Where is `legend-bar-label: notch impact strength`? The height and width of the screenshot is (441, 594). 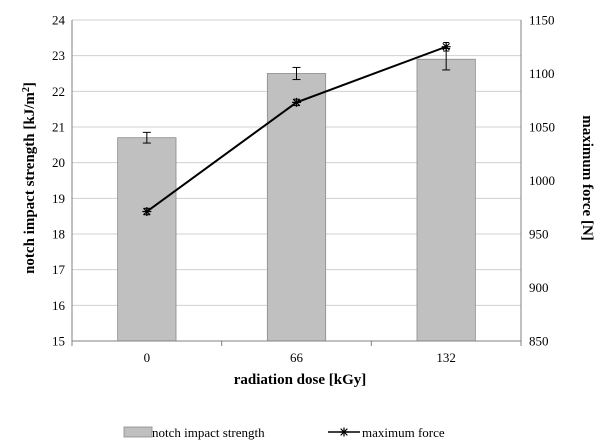
legend-bar-label: notch impact strength is located at coordinates (208, 432).